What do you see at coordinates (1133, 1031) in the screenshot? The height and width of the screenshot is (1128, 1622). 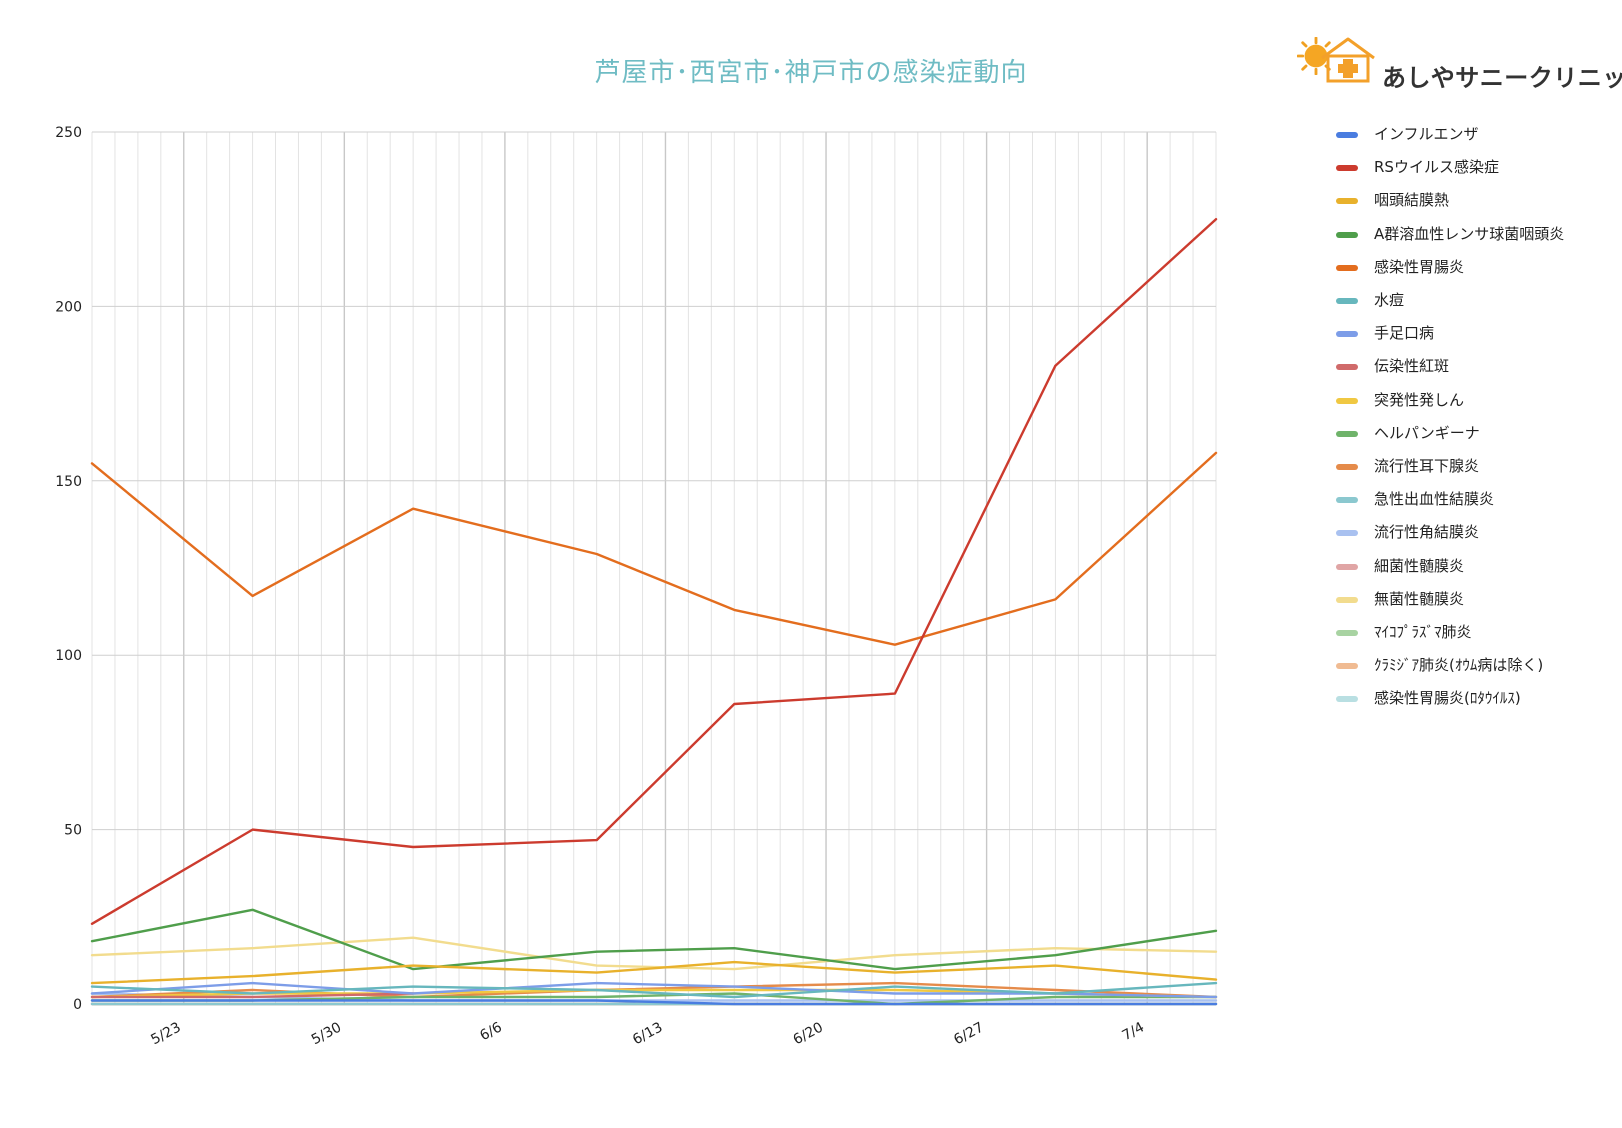 I see `x-tick-label: 7/4` at bounding box center [1133, 1031].